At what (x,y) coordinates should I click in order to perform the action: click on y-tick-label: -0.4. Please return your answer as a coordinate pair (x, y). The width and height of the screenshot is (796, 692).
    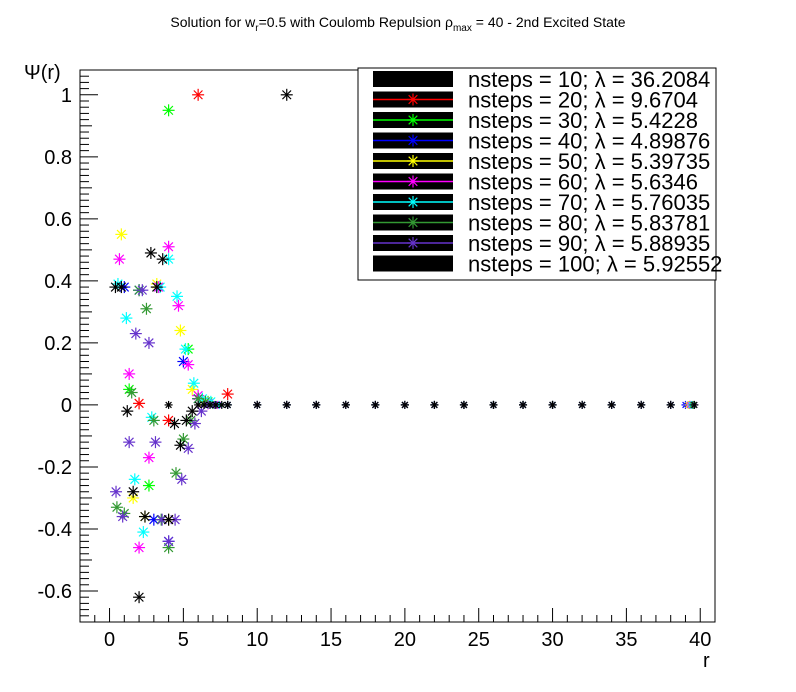
    Looking at the image, I should click on (55, 530).